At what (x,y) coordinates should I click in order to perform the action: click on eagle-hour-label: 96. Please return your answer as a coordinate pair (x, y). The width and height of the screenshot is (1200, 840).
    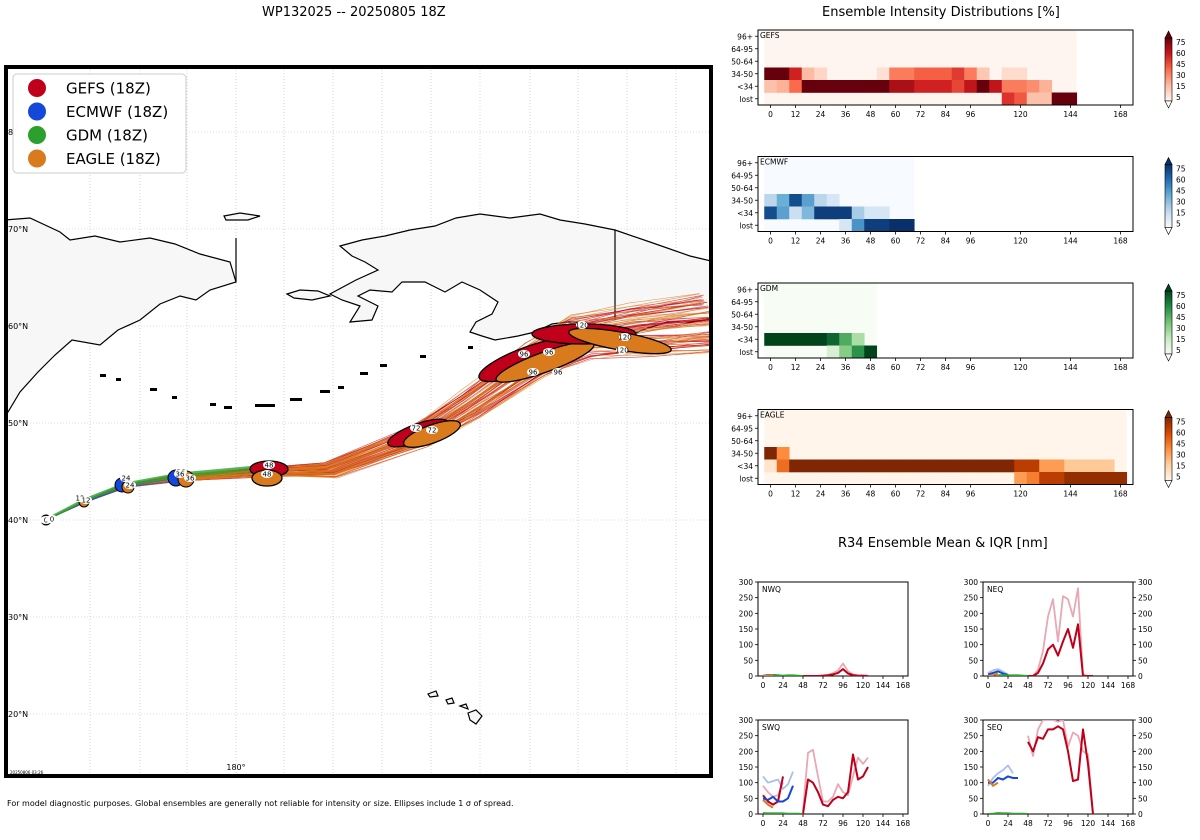
    Looking at the image, I should click on (533, 373).